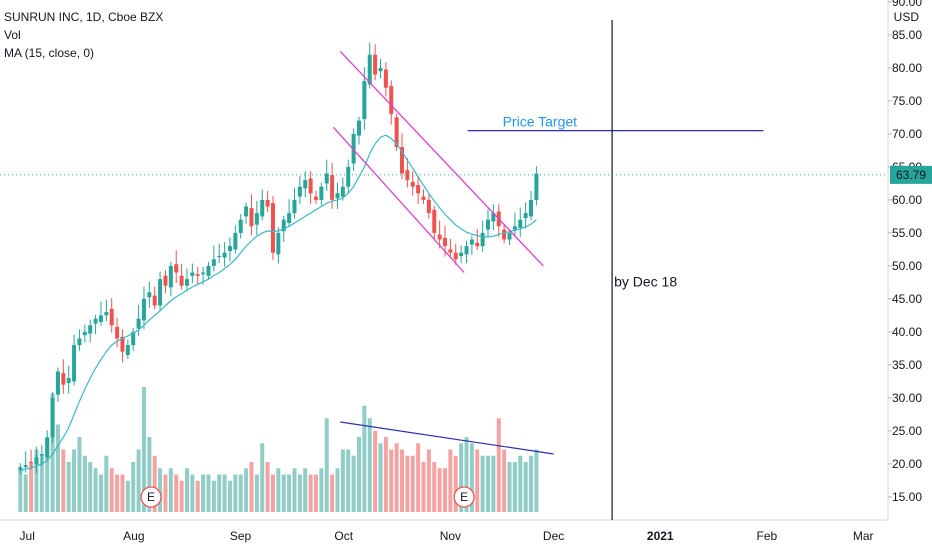 The image size is (932, 550). Describe the element at coordinates (907, 431) in the screenshot. I see `price-tick-label: 25.00` at that location.